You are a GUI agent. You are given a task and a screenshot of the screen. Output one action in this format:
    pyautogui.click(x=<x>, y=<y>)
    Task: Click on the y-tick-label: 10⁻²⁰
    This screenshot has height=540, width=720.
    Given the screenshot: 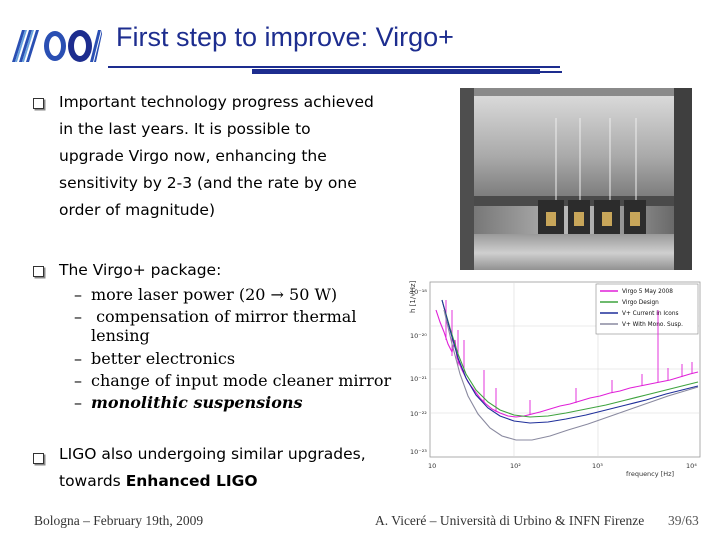 What is the action you would take?
    pyautogui.click(x=418, y=336)
    